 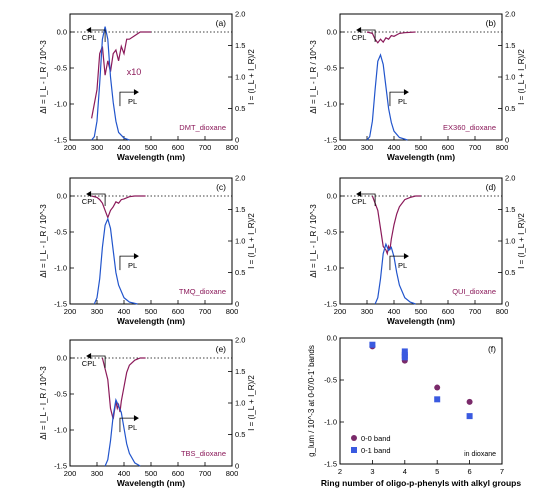 What do you see at coordinates (340, 471) in the screenshot?
I see `x-tick-label: 2` at bounding box center [340, 471].